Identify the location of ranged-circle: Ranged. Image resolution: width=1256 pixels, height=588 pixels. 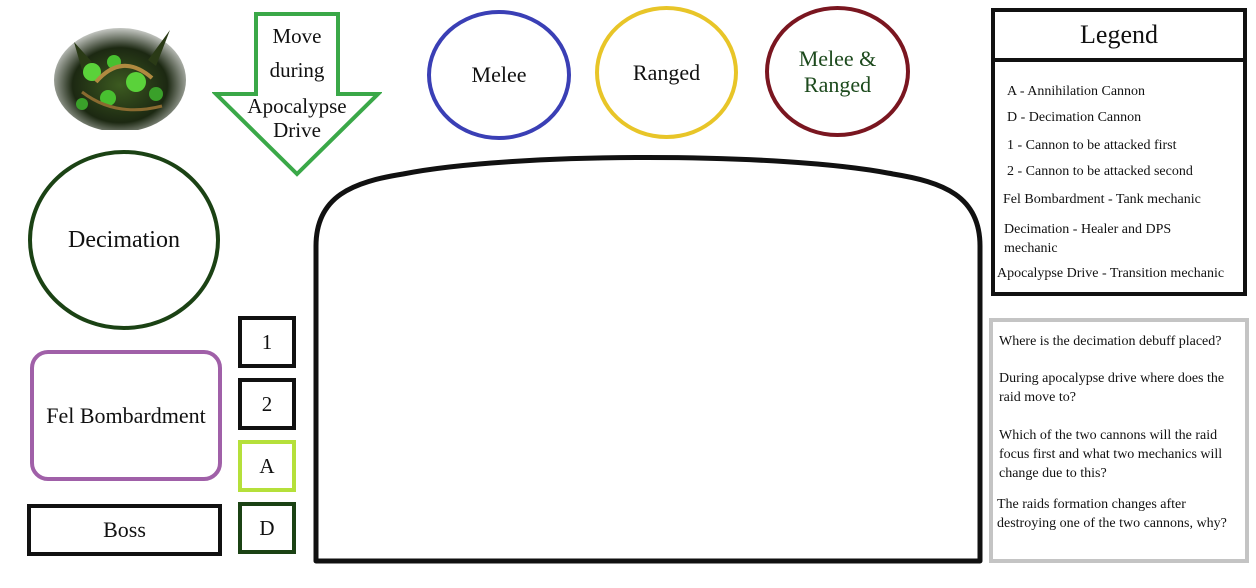
(666, 72).